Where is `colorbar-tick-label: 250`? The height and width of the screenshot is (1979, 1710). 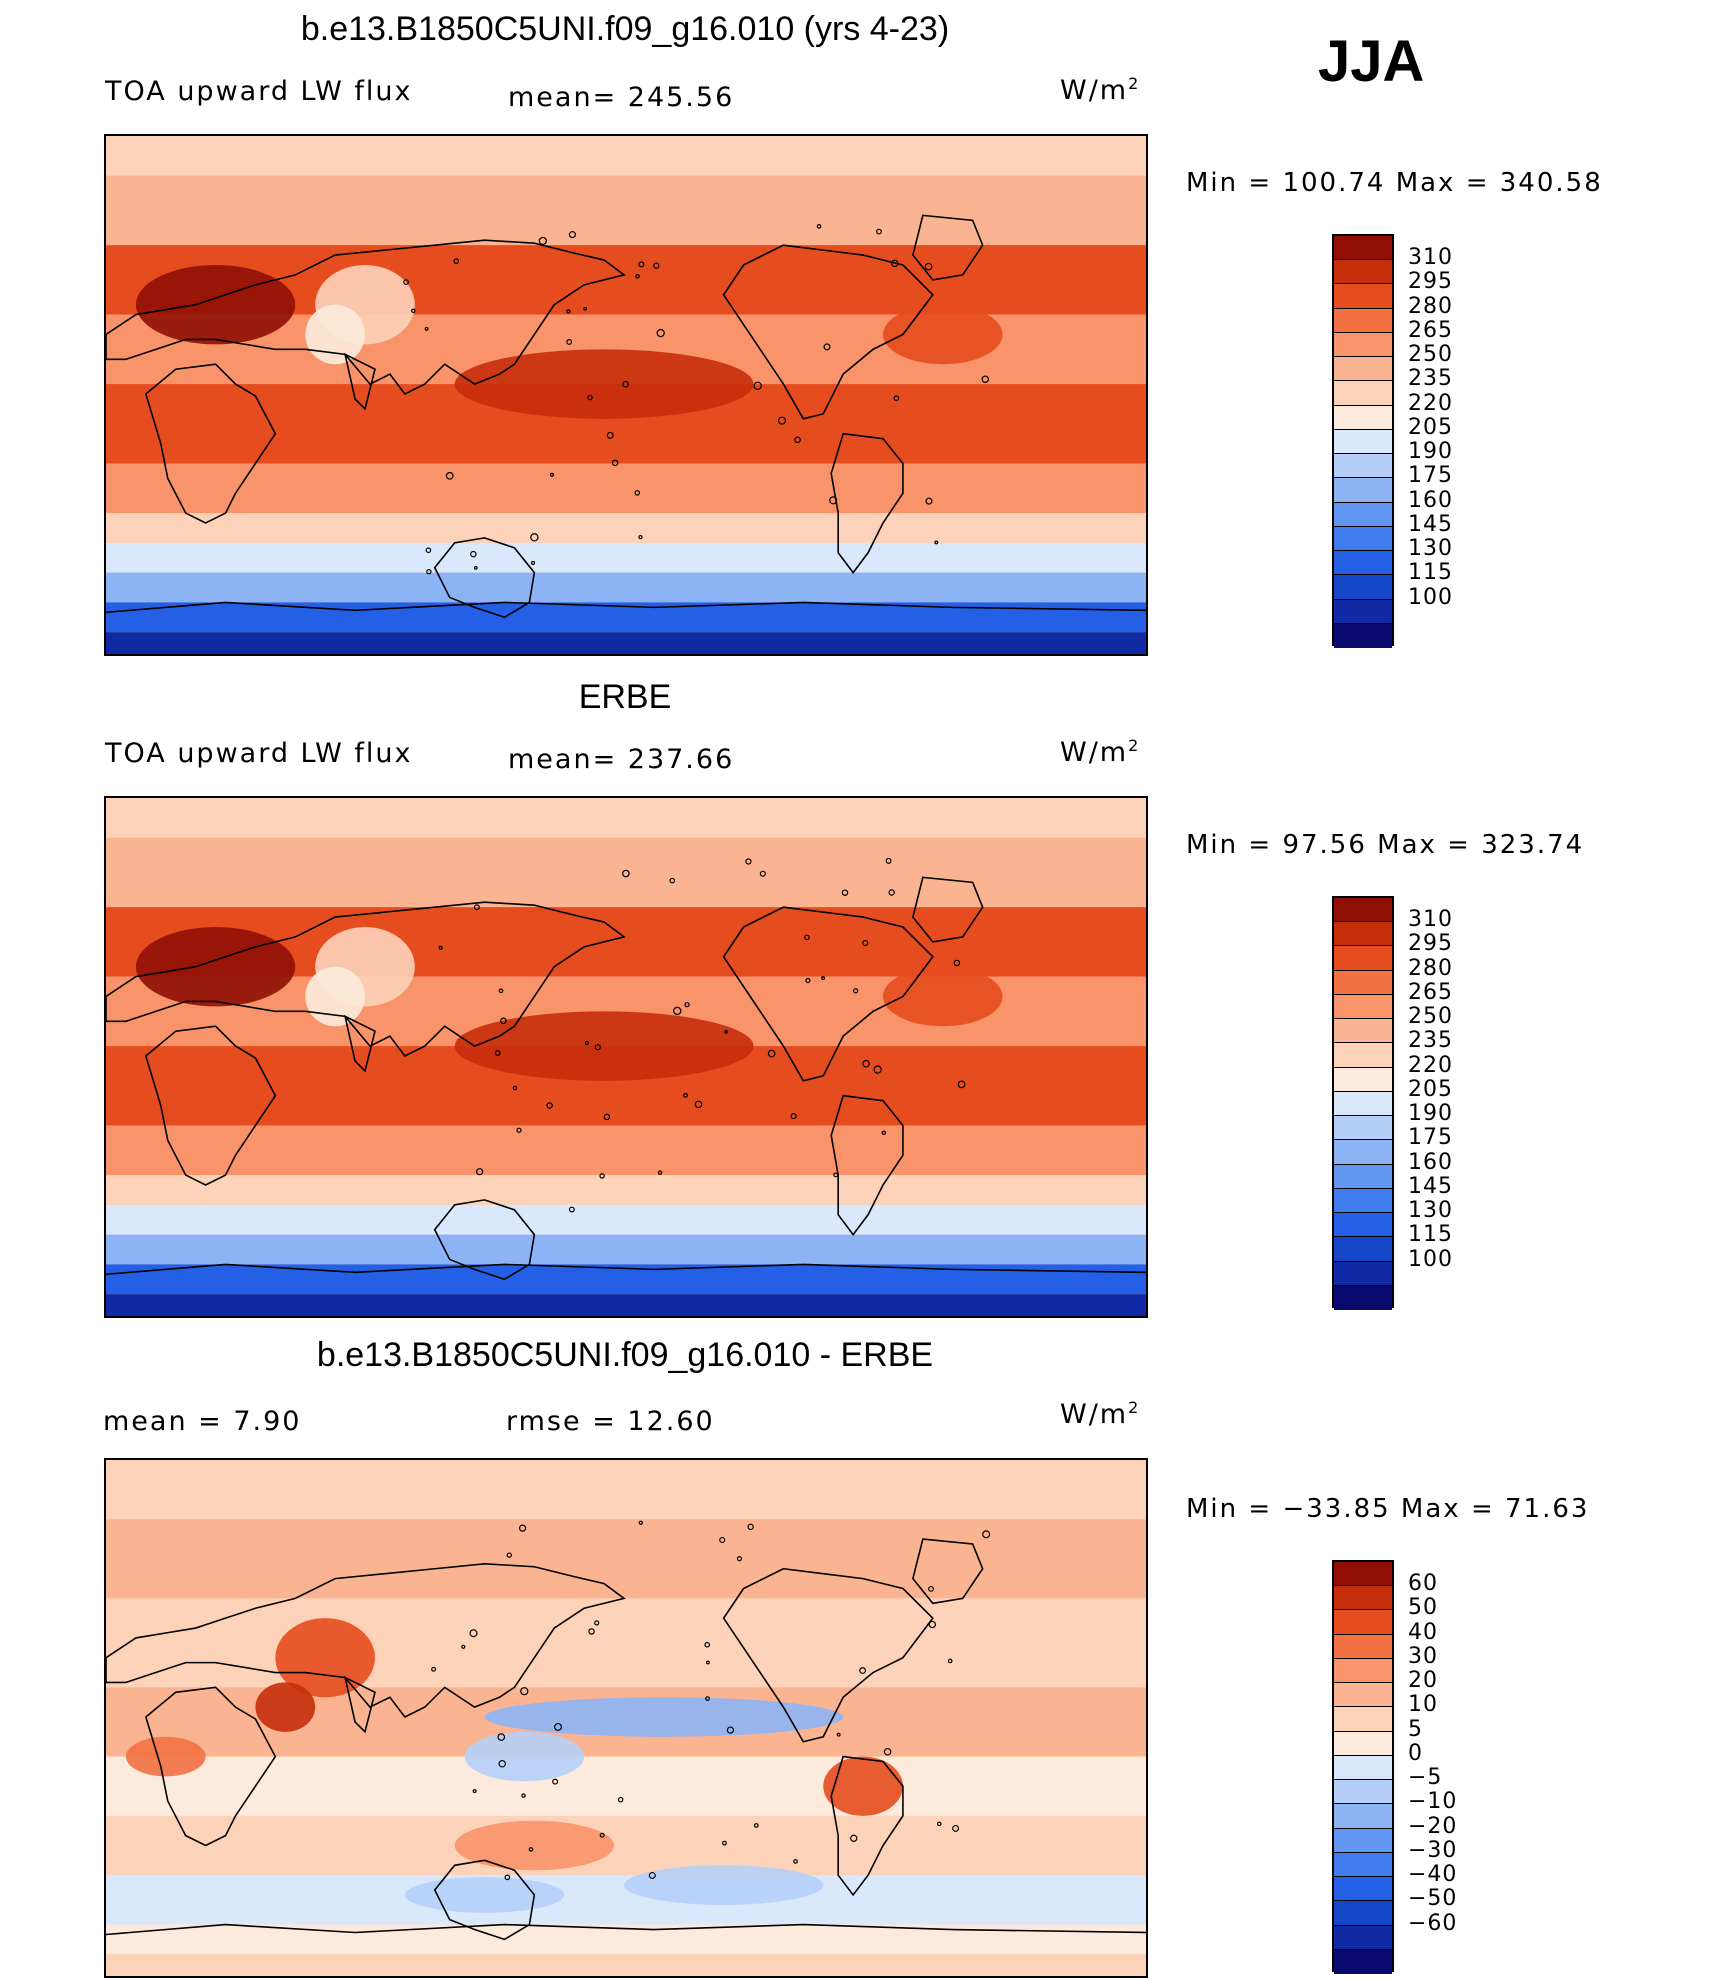
colorbar-tick-label: 250 is located at coordinates (1430, 355).